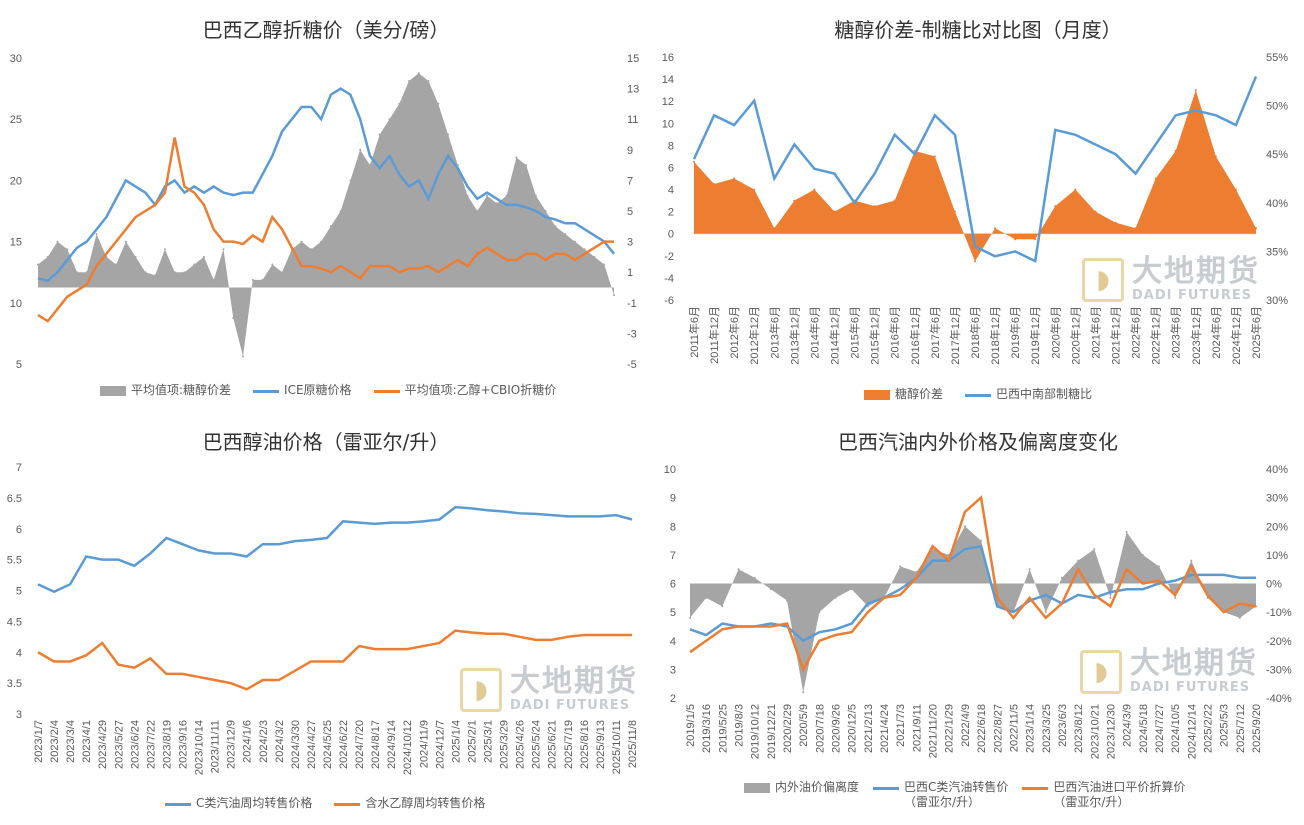  I want to click on y-tick-label: -1, so click(632, 304).